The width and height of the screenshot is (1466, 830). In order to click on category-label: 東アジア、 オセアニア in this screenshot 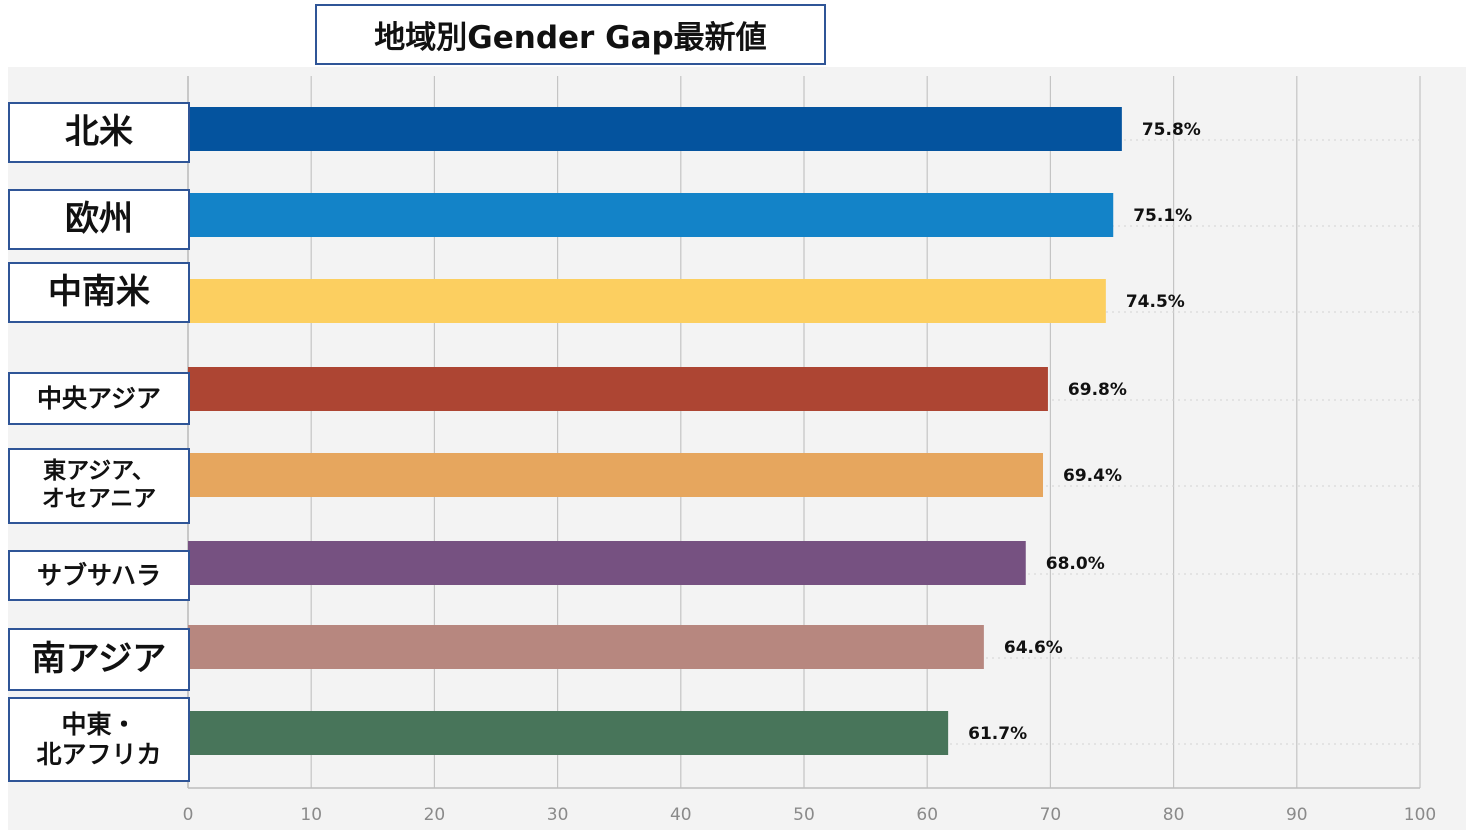, I will do `click(99, 486)`.